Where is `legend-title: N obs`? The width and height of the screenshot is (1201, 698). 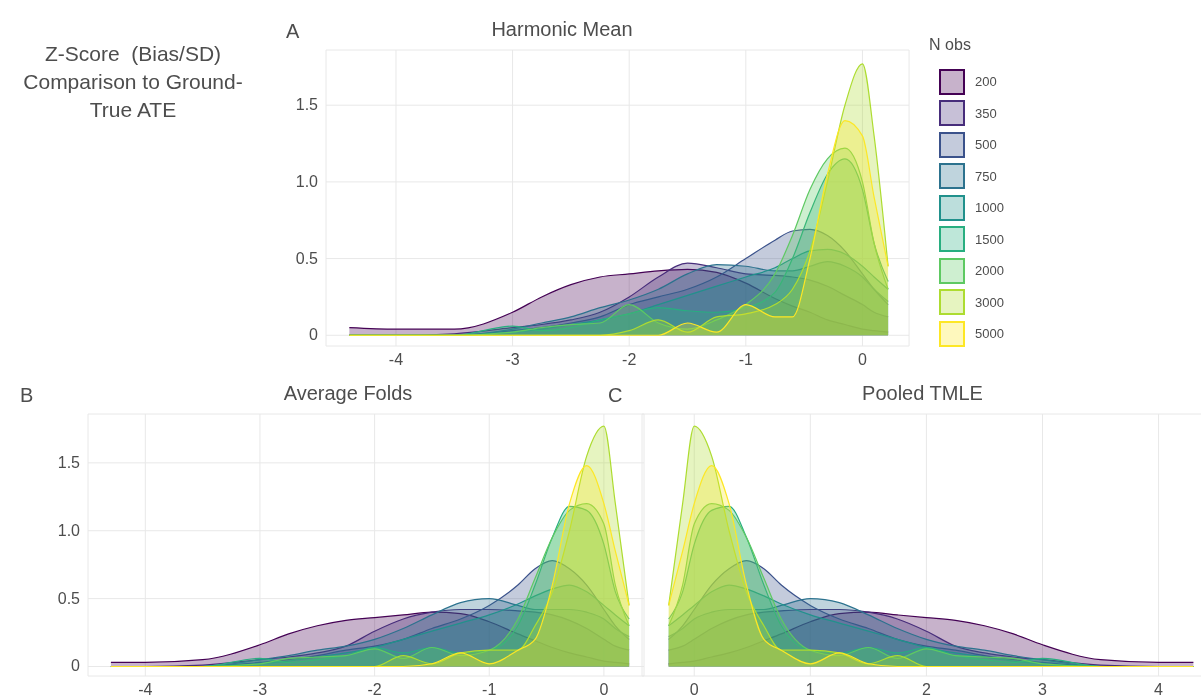
legend-title: N obs is located at coordinates (950, 45).